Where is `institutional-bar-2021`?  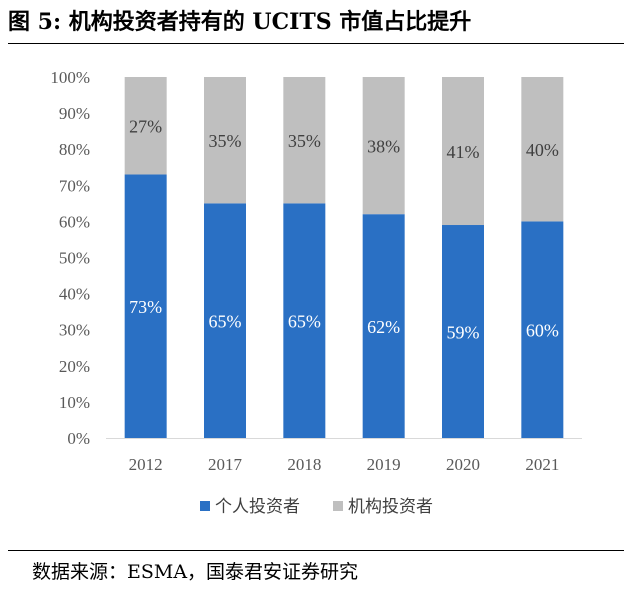
institutional-bar-2021 is located at coordinates (542, 149).